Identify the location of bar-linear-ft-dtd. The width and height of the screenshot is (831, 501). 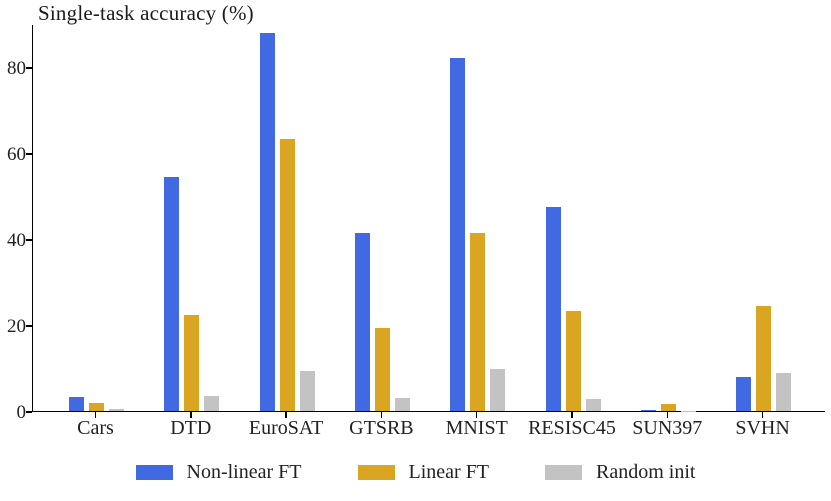
(192, 363).